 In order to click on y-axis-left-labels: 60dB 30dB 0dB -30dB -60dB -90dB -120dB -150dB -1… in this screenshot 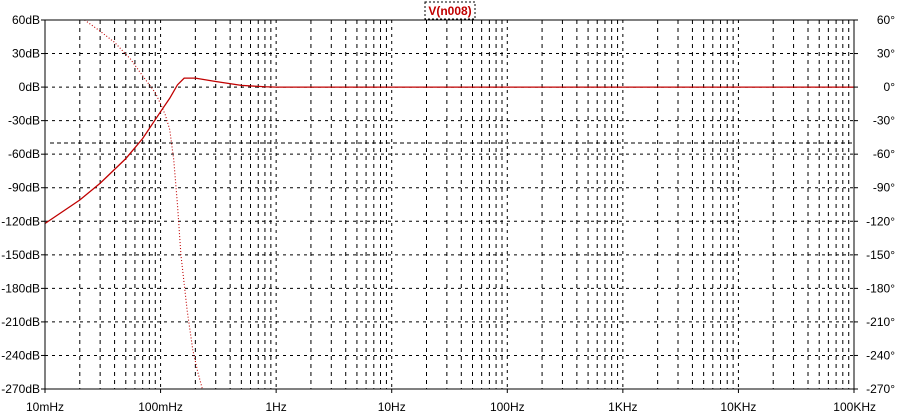, I will do `click(23, 204)`.